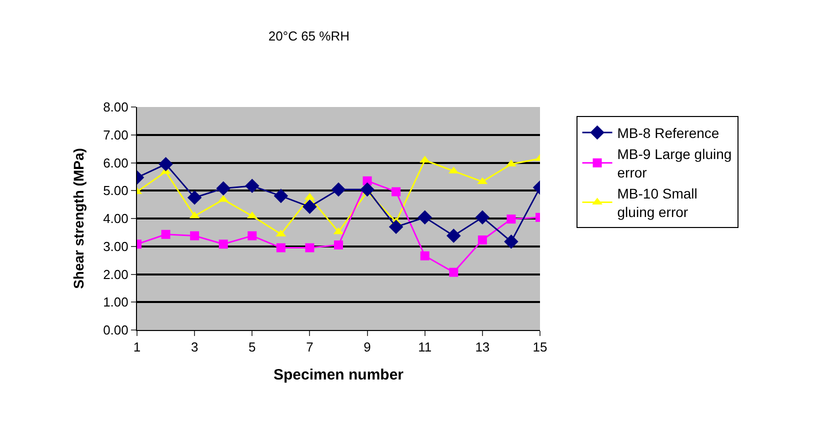 The height and width of the screenshot is (448, 835). What do you see at coordinates (674, 163) in the screenshot?
I see `legend-label: MB-9 Large gluing error` at bounding box center [674, 163].